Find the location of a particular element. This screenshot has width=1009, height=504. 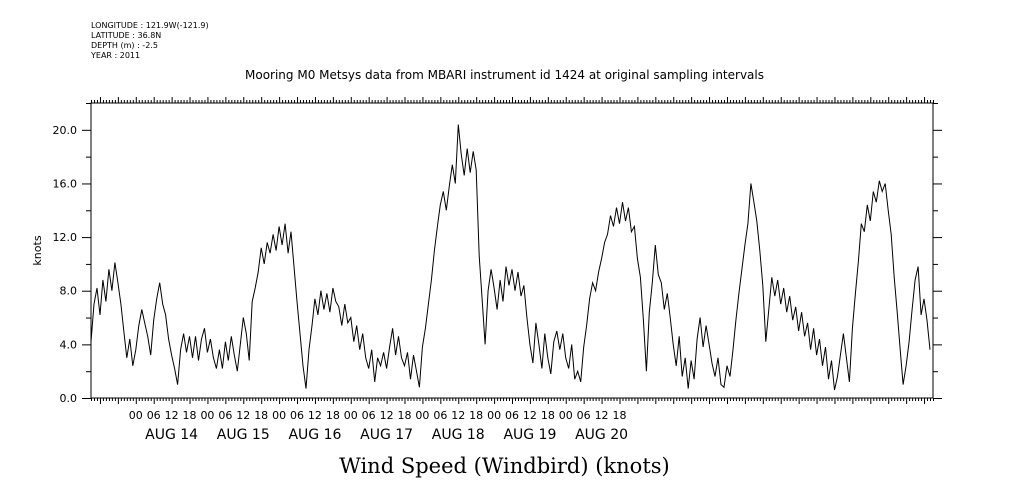

x-axis-label: Wind Speed (Windbird) (knots) is located at coordinates (504, 466).